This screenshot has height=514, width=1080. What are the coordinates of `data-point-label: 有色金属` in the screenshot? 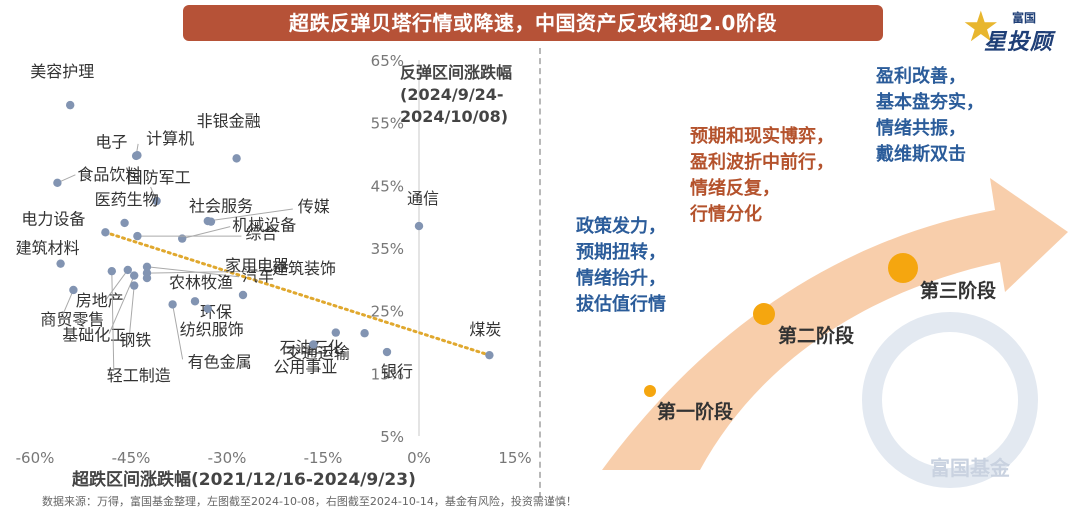 It's located at (220, 361).